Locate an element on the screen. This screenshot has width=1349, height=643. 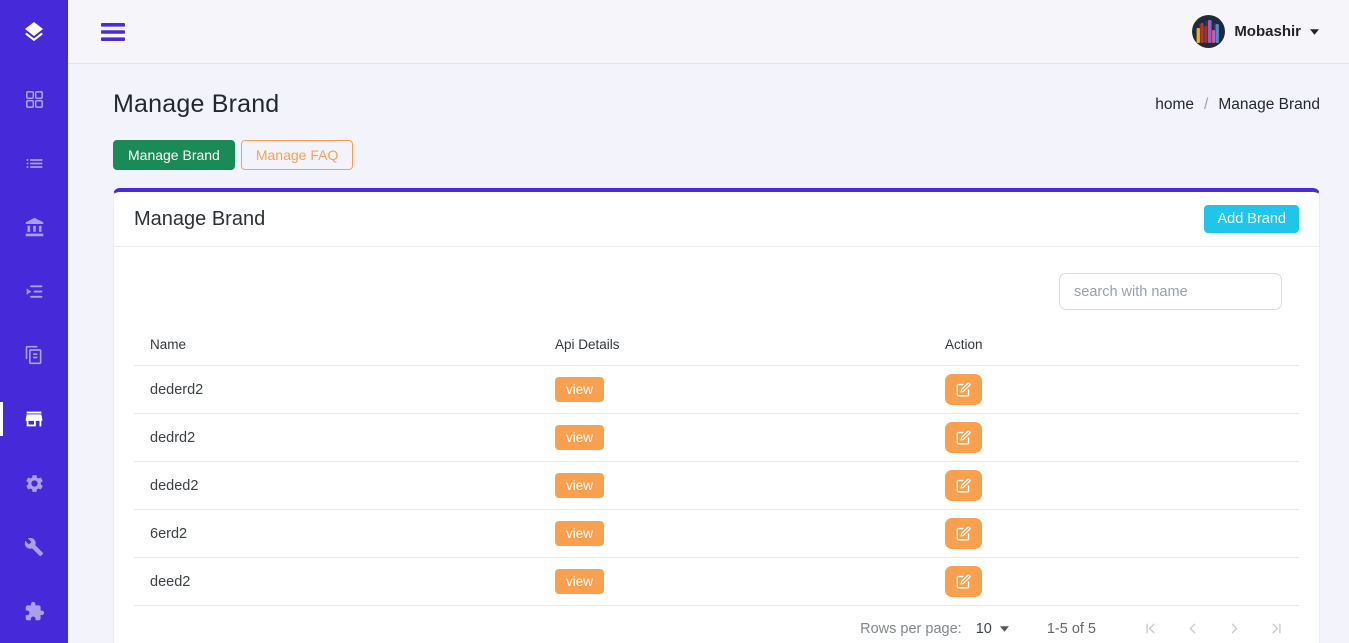
breadcrumb: home / Manage Brand is located at coordinates (1237, 105).